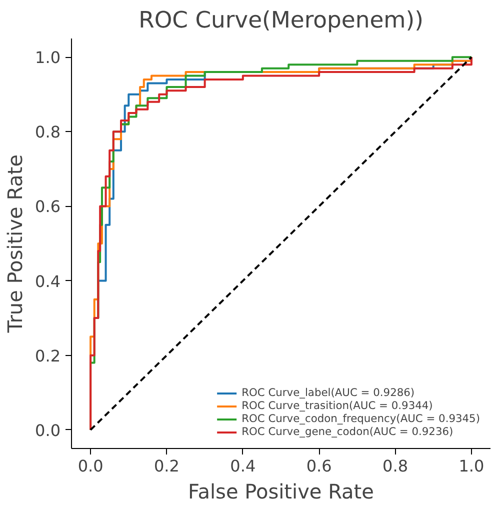 Image resolution: width=504 pixels, height=506 pixels. What do you see at coordinates (91, 466) in the screenshot?
I see `x-tick-label: 0.0` at bounding box center [91, 466].